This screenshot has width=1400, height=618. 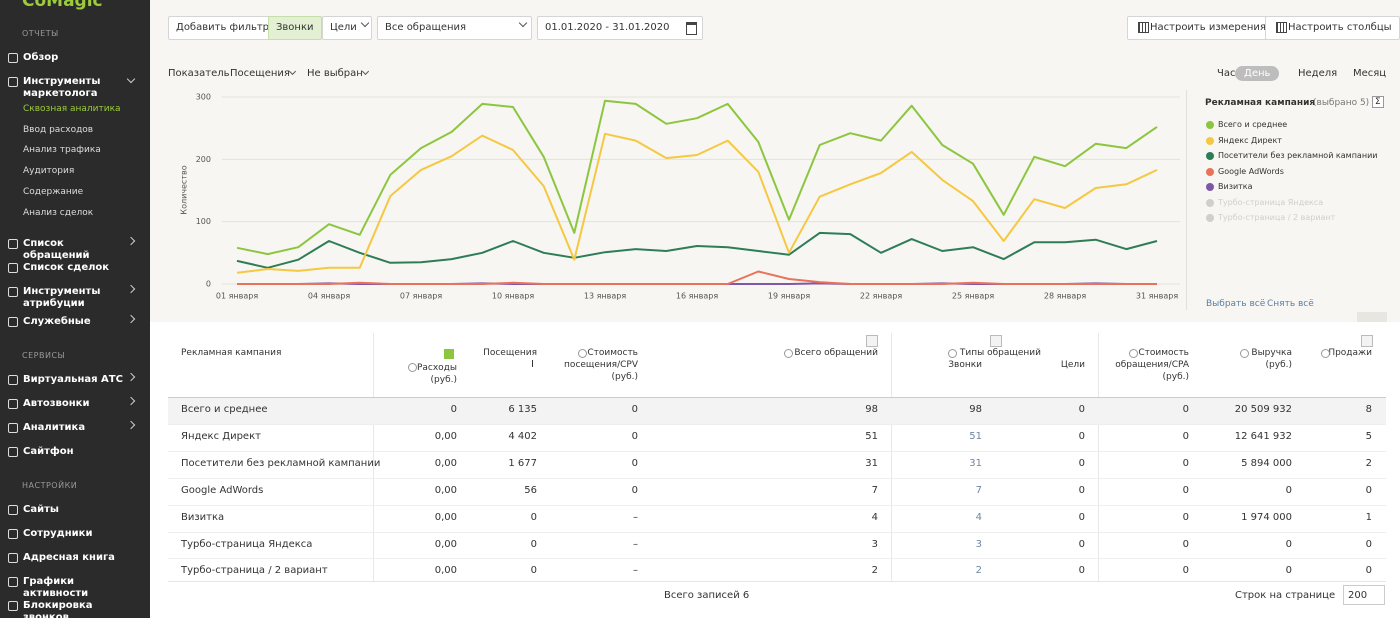 What do you see at coordinates (58, 129) in the screenshot?
I see `nav-subitem: Ввод расходов` at bounding box center [58, 129].